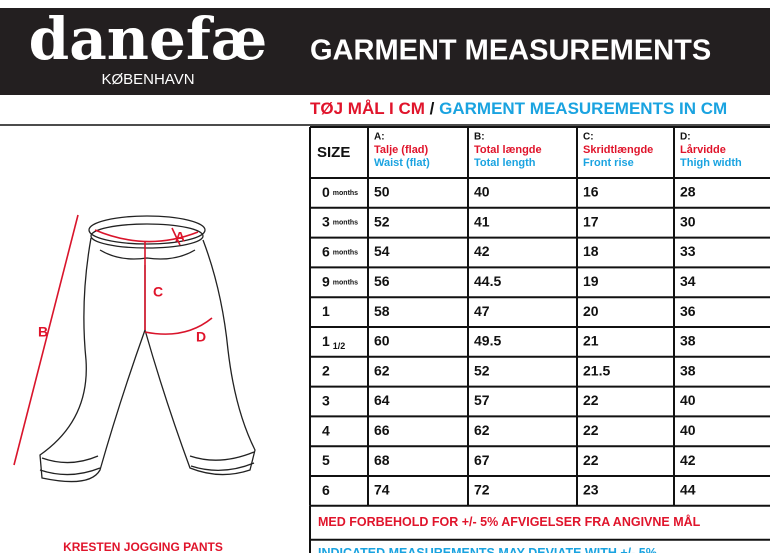 The width and height of the screenshot is (770, 553). I want to click on size-value: 2, so click(326, 370).